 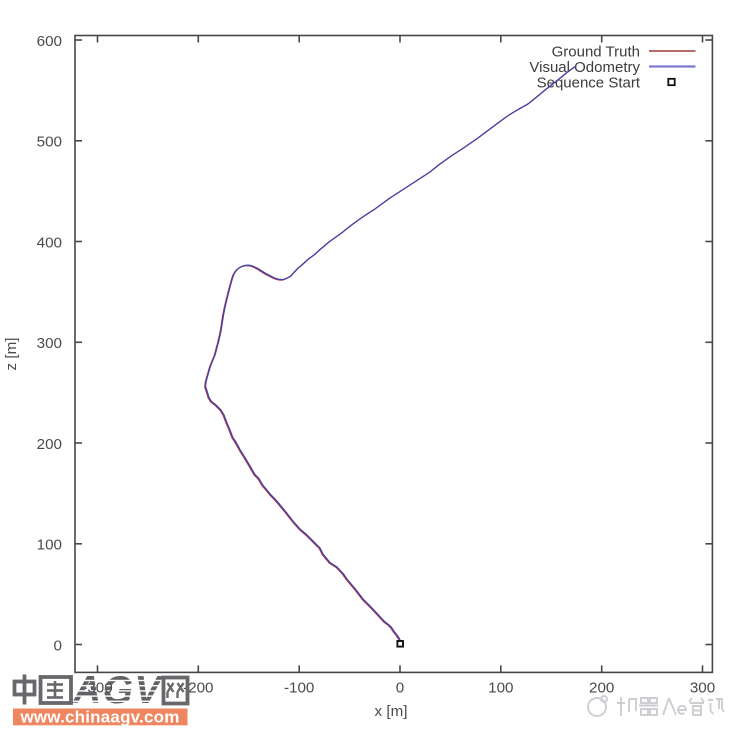 I want to click on svg-text: Ground Truth, so click(x=596, y=52).